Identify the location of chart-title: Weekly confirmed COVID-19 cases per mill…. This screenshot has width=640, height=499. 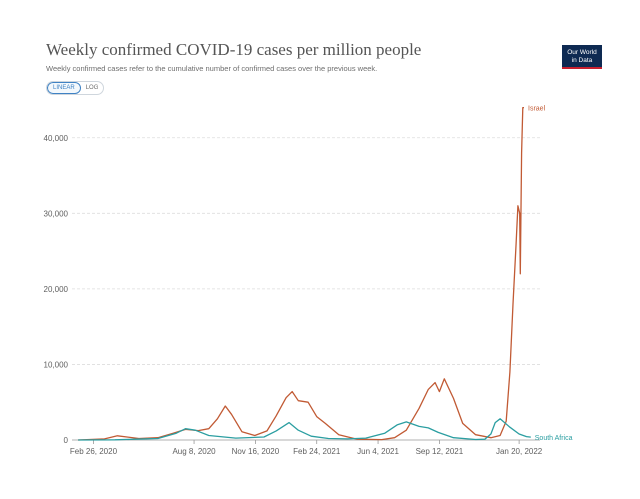
(234, 49).